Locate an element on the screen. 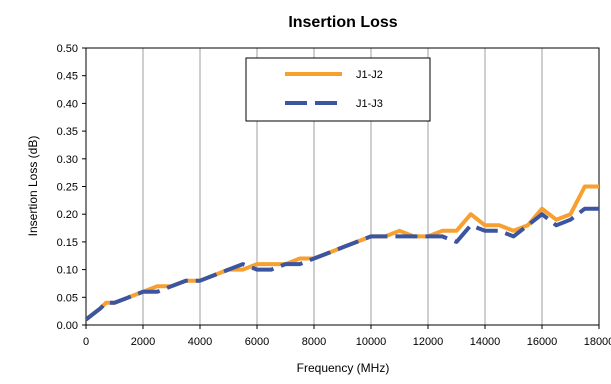  legend-label-j1-j2: J1-J2 is located at coordinates (369, 75).